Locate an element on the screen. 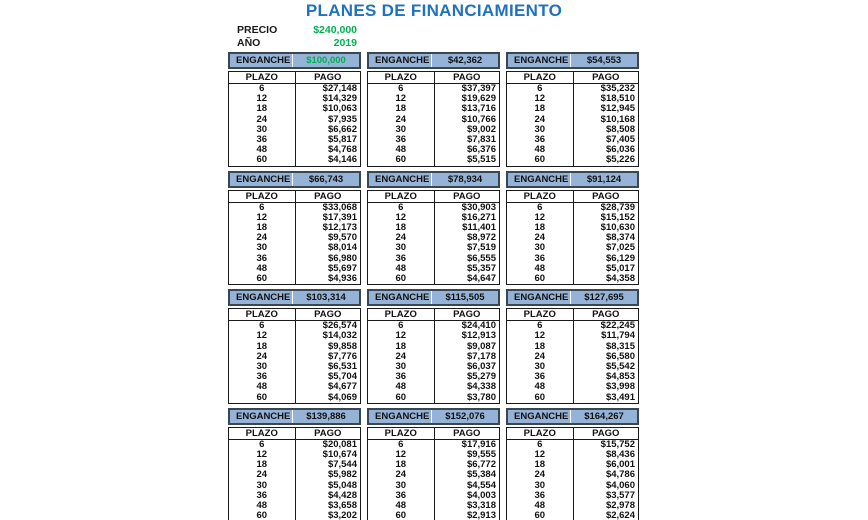 This screenshot has height=520, width=868. table-row: 36 $4,428 is located at coordinates (294, 496).